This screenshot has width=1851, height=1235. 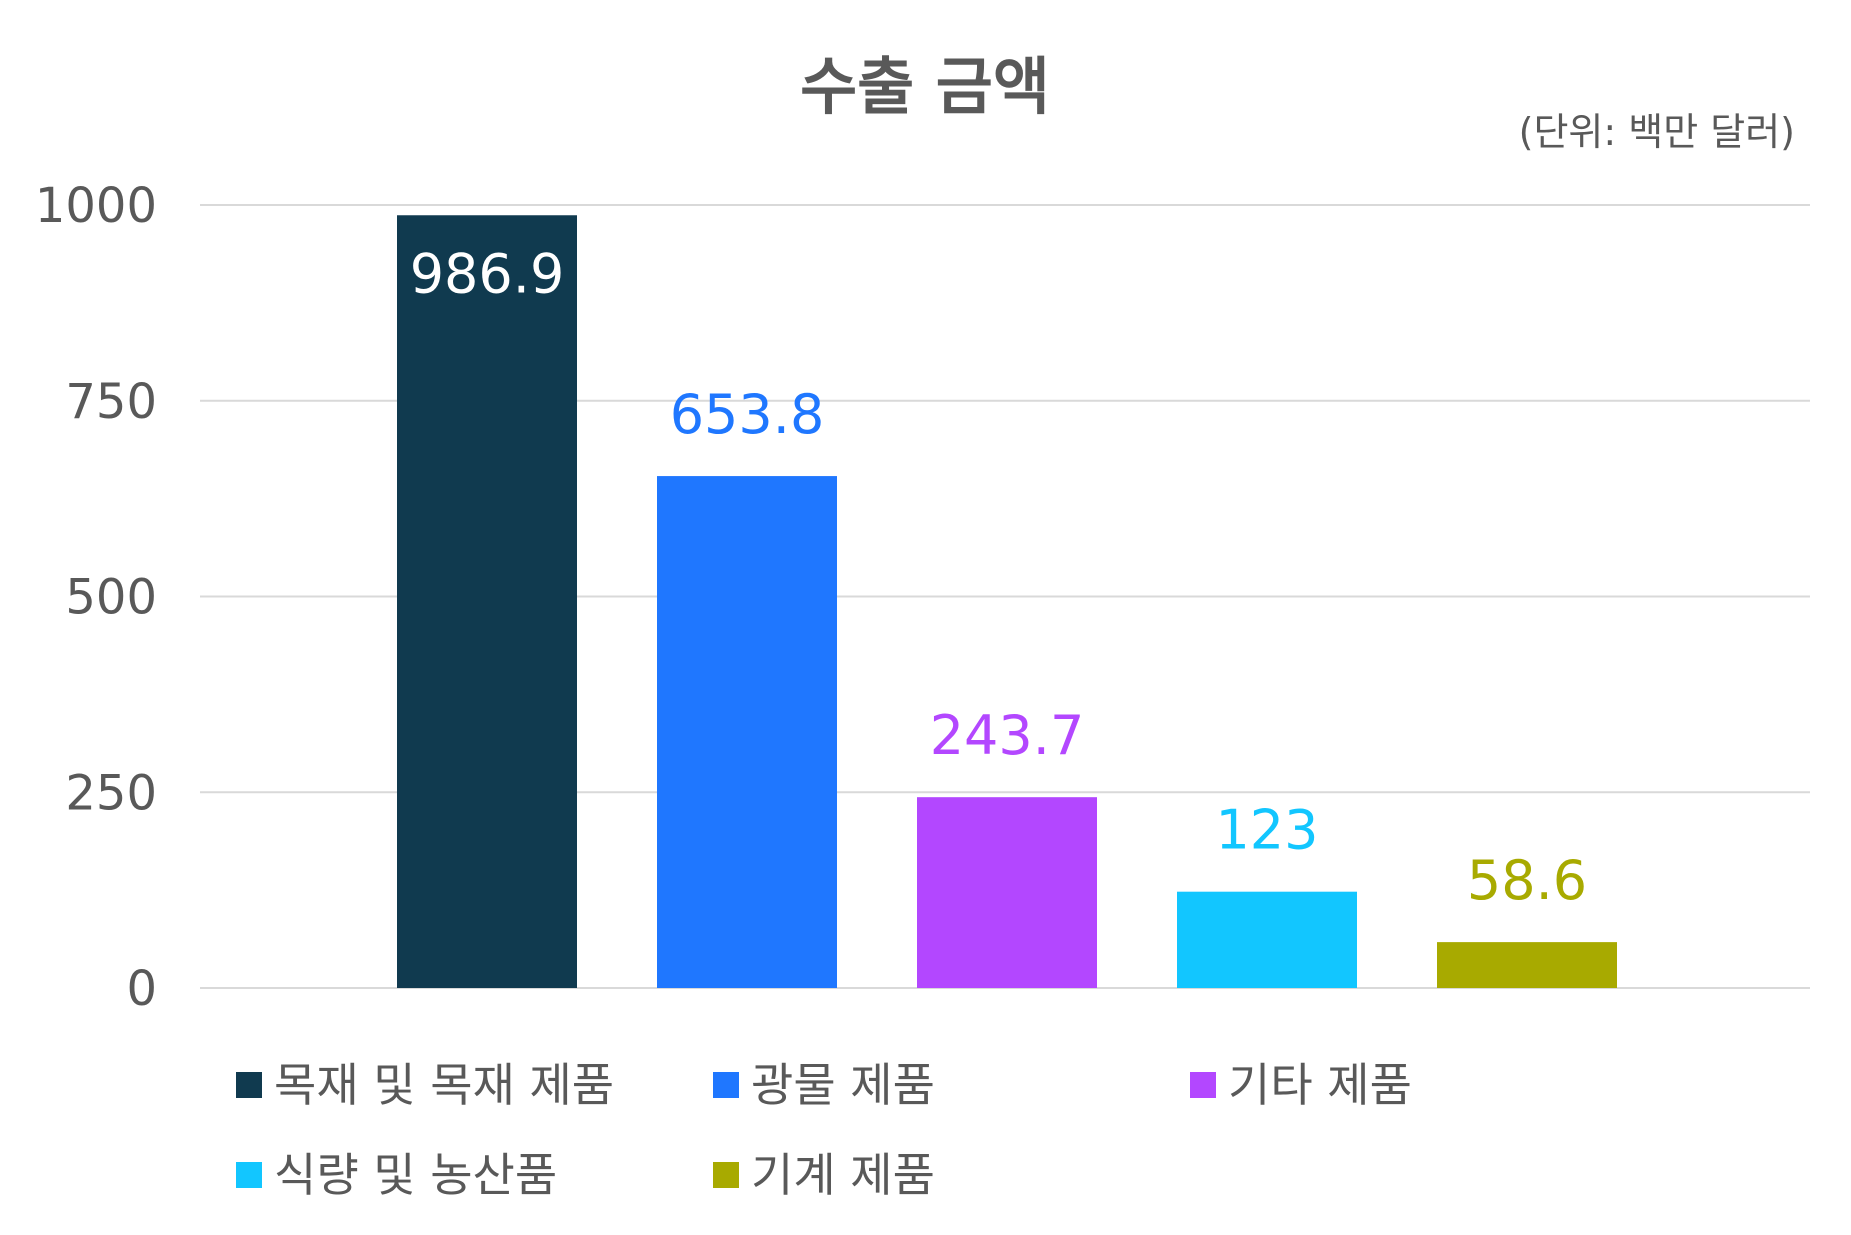 I want to click on data-label: 123, so click(x=1266, y=830).